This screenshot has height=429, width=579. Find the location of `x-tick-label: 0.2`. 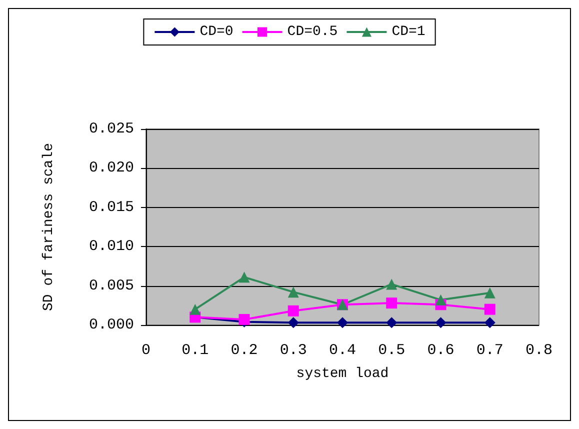

x-tick-label: 0.2 is located at coordinates (244, 350).